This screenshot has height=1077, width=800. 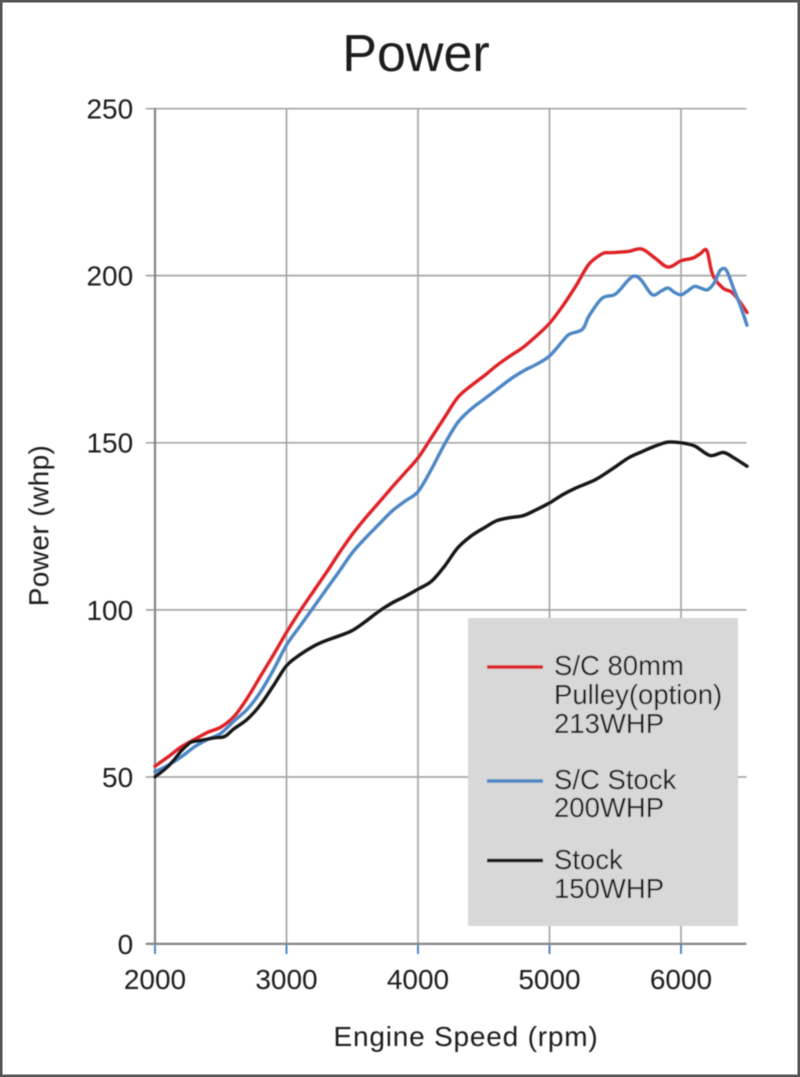 I want to click on svg-text: 3000, so click(x=286, y=979).